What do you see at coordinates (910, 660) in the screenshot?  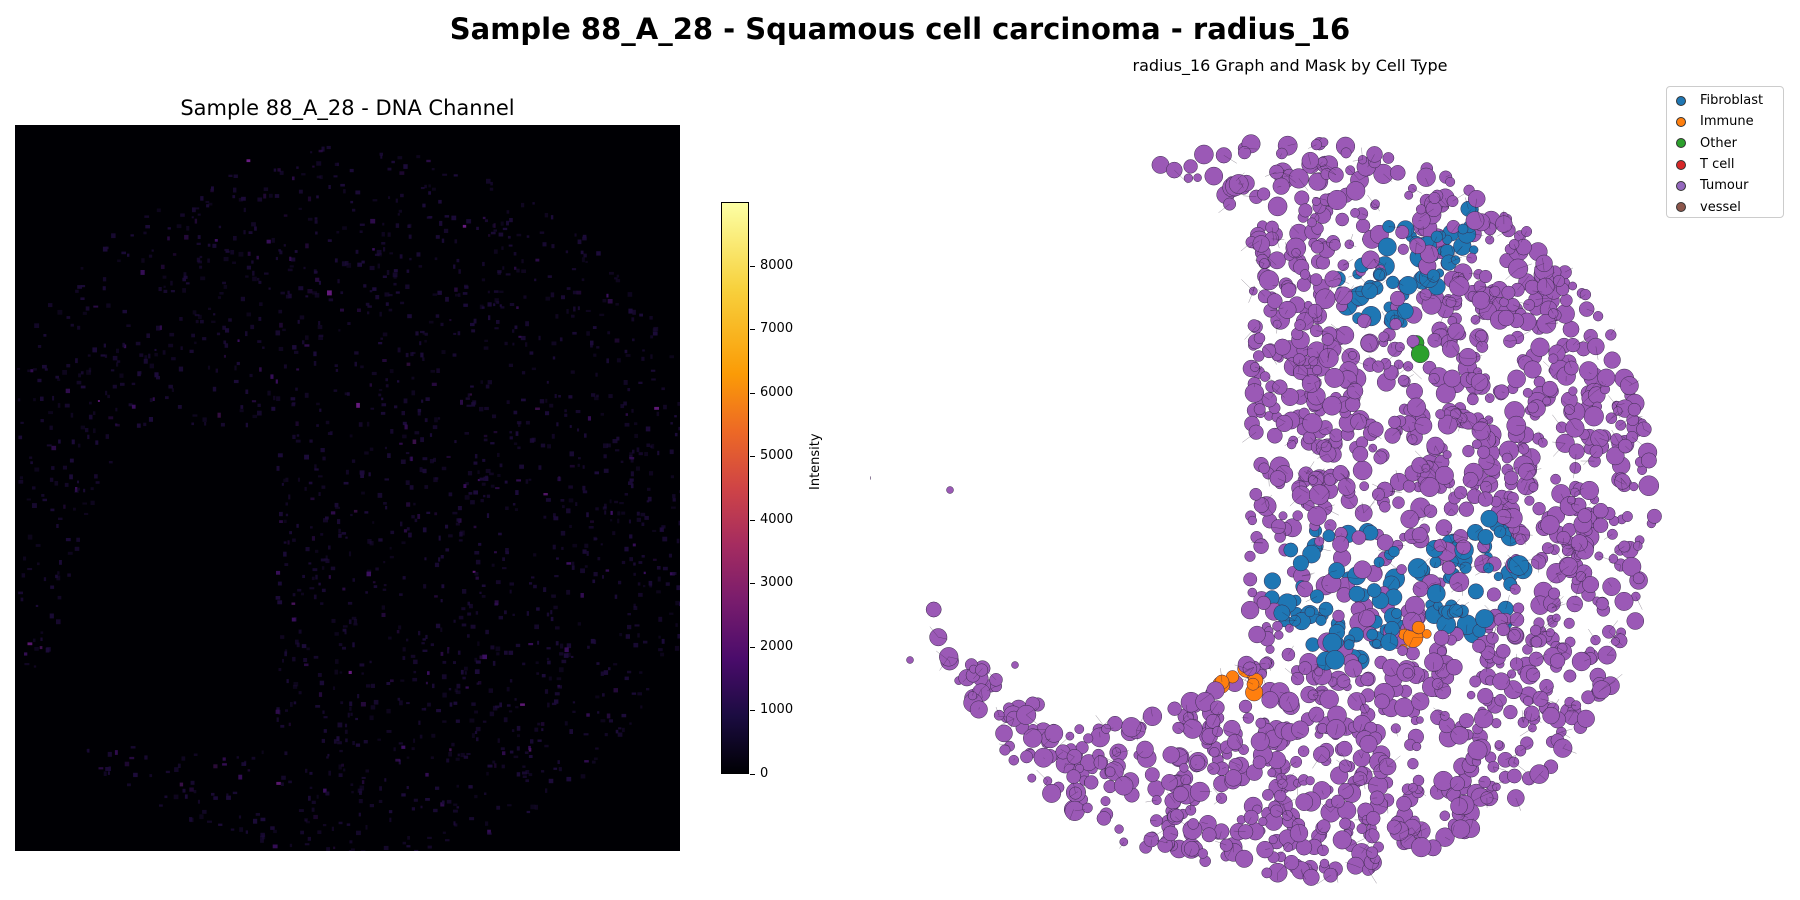 I see `isolated-cell` at bounding box center [910, 660].